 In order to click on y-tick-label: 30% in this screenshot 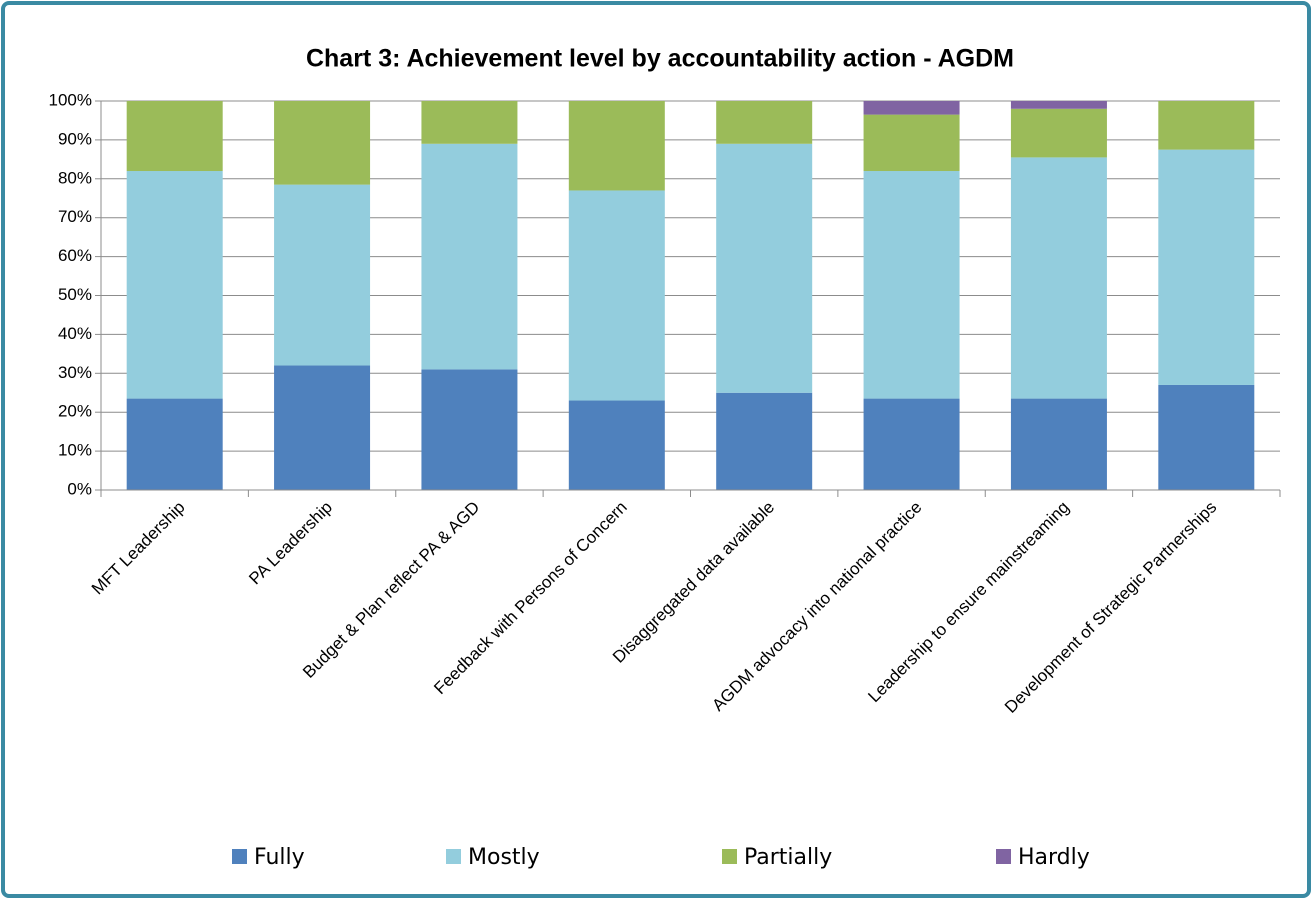, I will do `click(75, 372)`.